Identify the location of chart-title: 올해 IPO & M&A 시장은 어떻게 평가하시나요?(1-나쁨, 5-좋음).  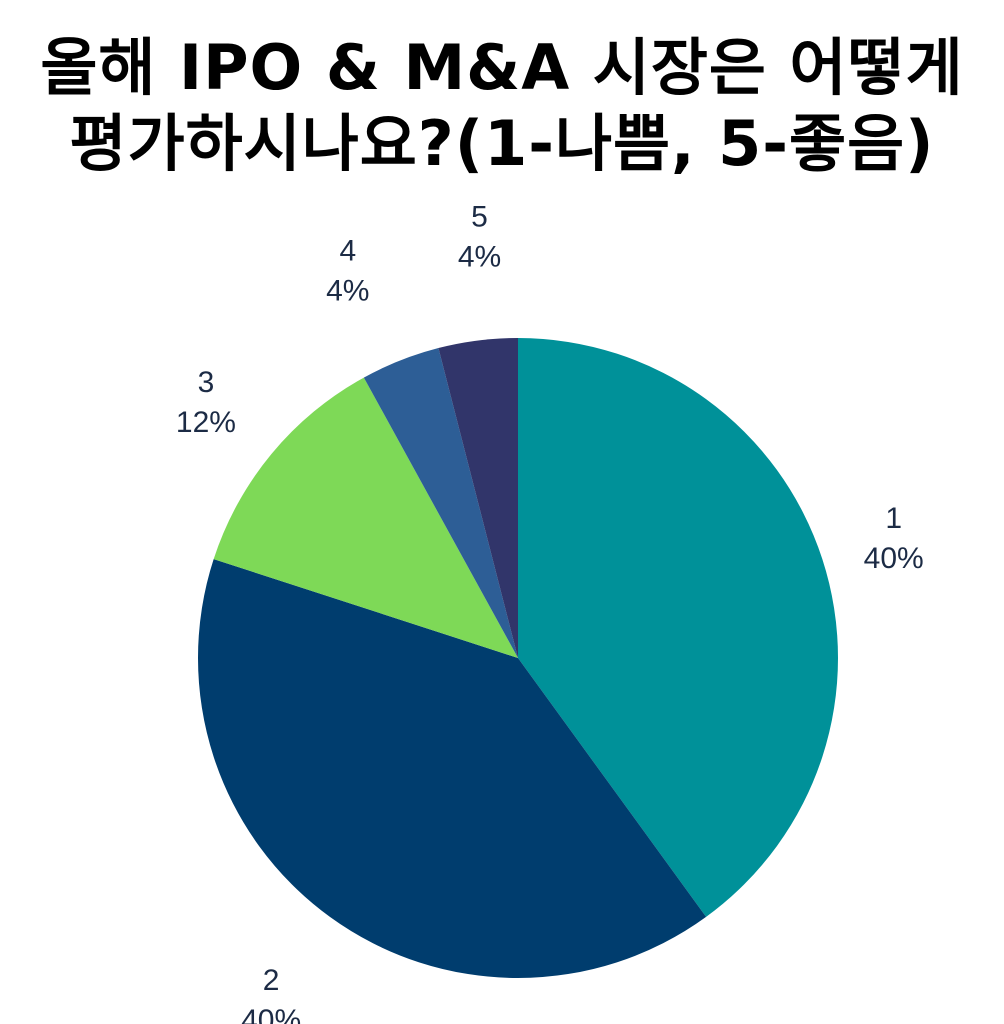
(502, 106).